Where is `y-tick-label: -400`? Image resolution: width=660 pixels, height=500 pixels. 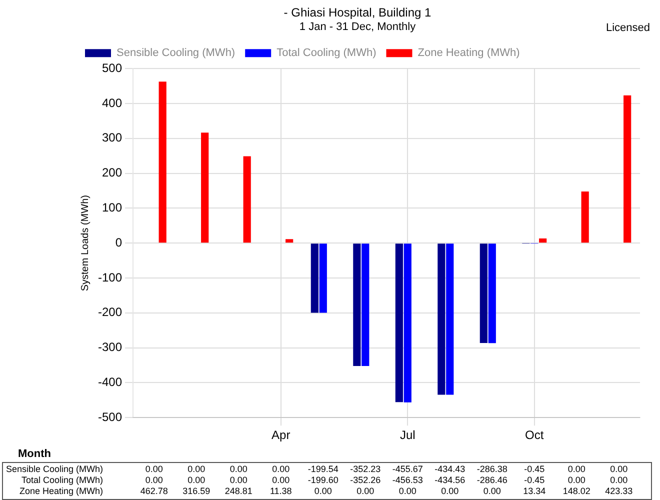 y-tick-label: -400 is located at coordinates (110, 382).